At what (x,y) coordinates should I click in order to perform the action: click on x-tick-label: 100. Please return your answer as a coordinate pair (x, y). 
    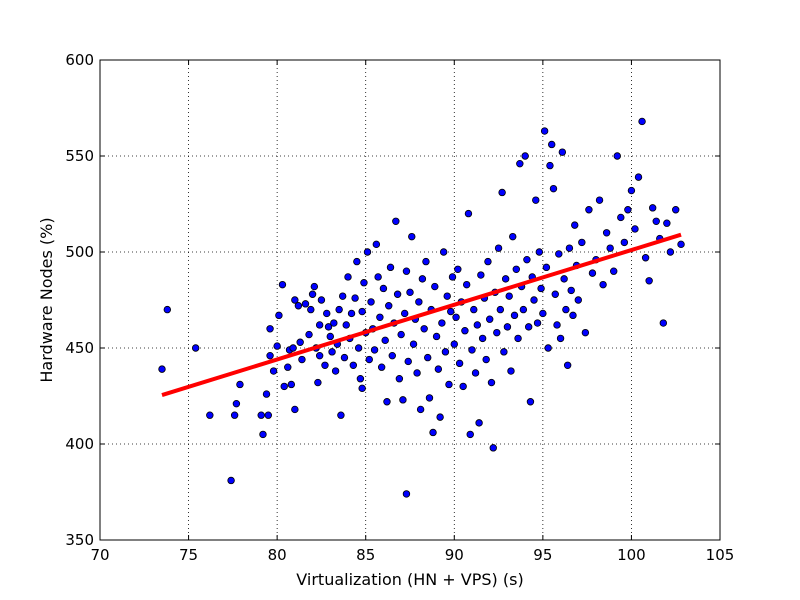
    Looking at the image, I should click on (631, 555).